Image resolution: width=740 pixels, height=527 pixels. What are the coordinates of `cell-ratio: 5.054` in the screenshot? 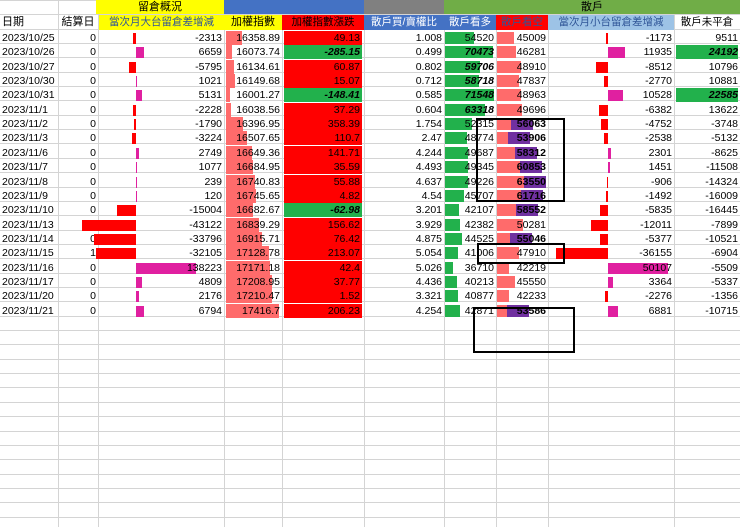 It's located at (428, 253).